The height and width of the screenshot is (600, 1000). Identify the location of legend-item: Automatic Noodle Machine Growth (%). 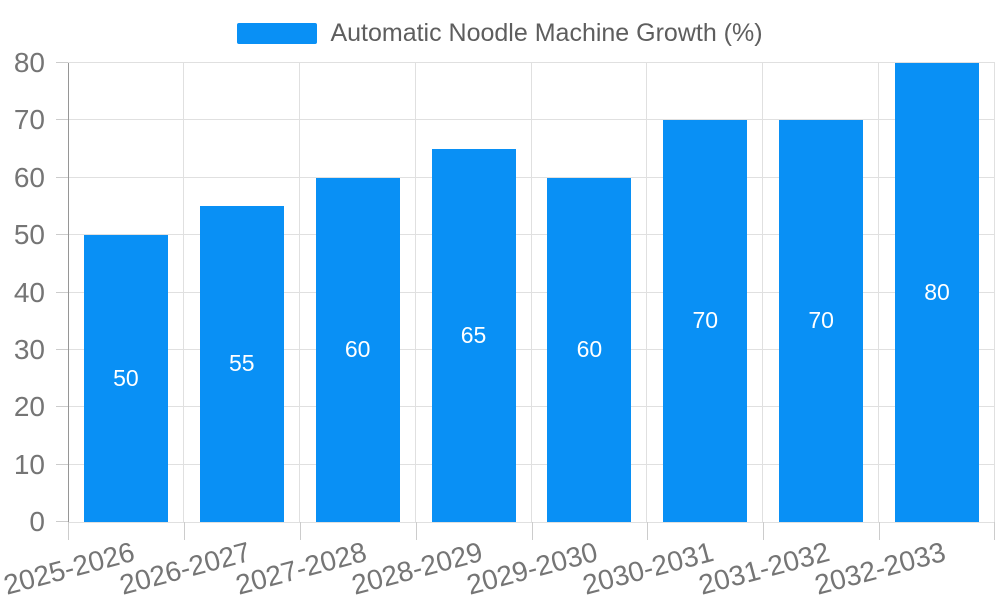
(500, 33).